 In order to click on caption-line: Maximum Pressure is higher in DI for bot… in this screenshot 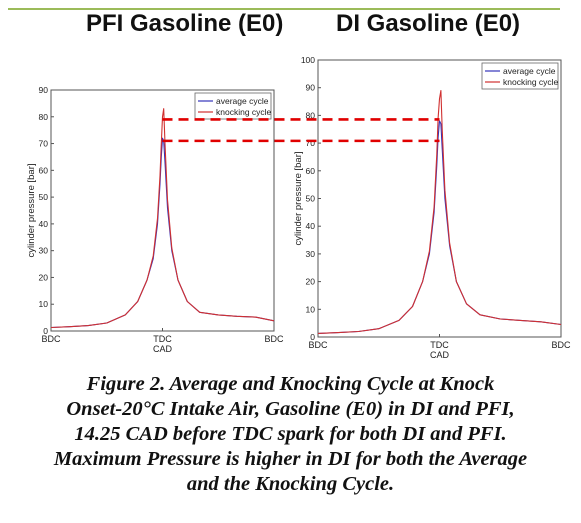, I will do `click(290, 459)`.